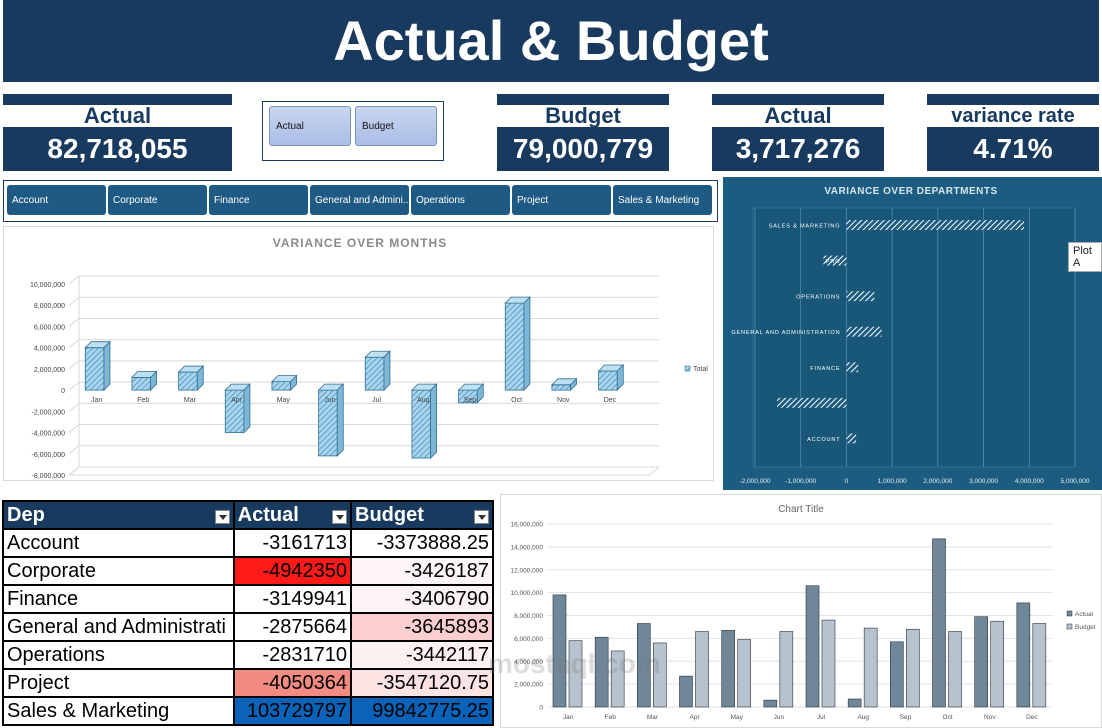 This screenshot has height=728, width=1102. What do you see at coordinates (892, 481) in the screenshot?
I see `x-tick-label: 1,000,000` at bounding box center [892, 481].